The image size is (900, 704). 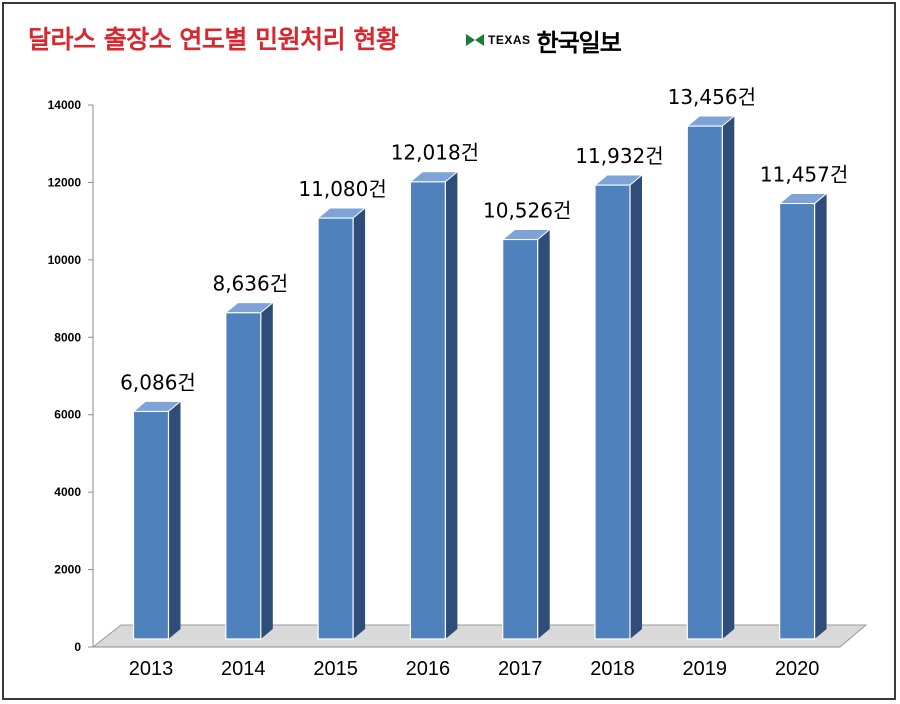 What do you see at coordinates (479, 636) in the screenshot?
I see `chart-floor` at bounding box center [479, 636].